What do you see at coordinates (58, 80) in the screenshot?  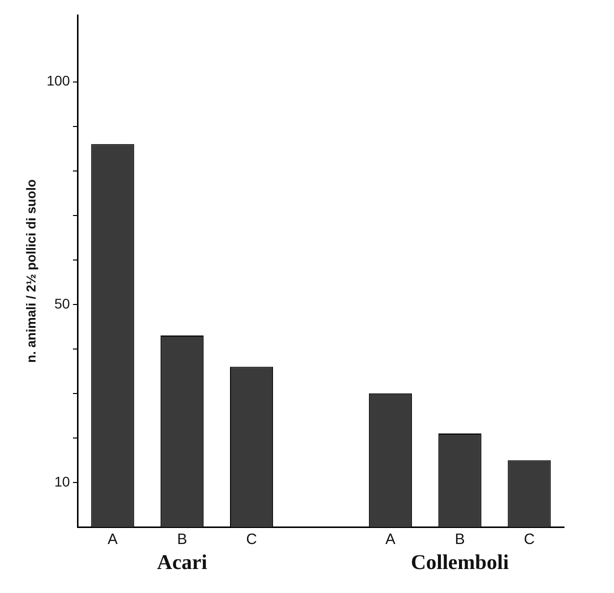 I see `y-tick-label: 100` at bounding box center [58, 80].